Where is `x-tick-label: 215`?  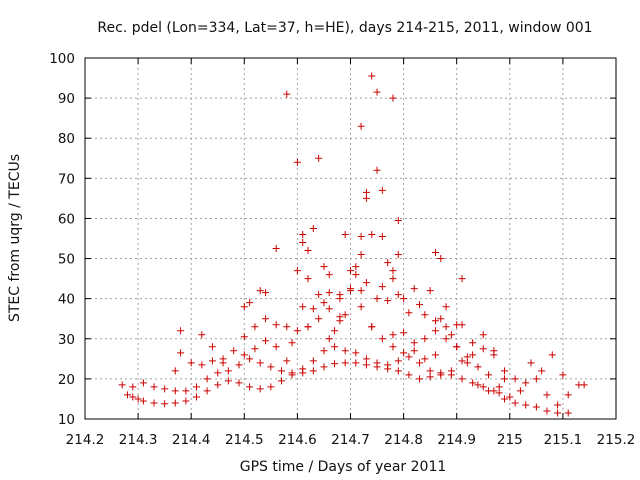
x-tick-label: 215 is located at coordinates (510, 440).